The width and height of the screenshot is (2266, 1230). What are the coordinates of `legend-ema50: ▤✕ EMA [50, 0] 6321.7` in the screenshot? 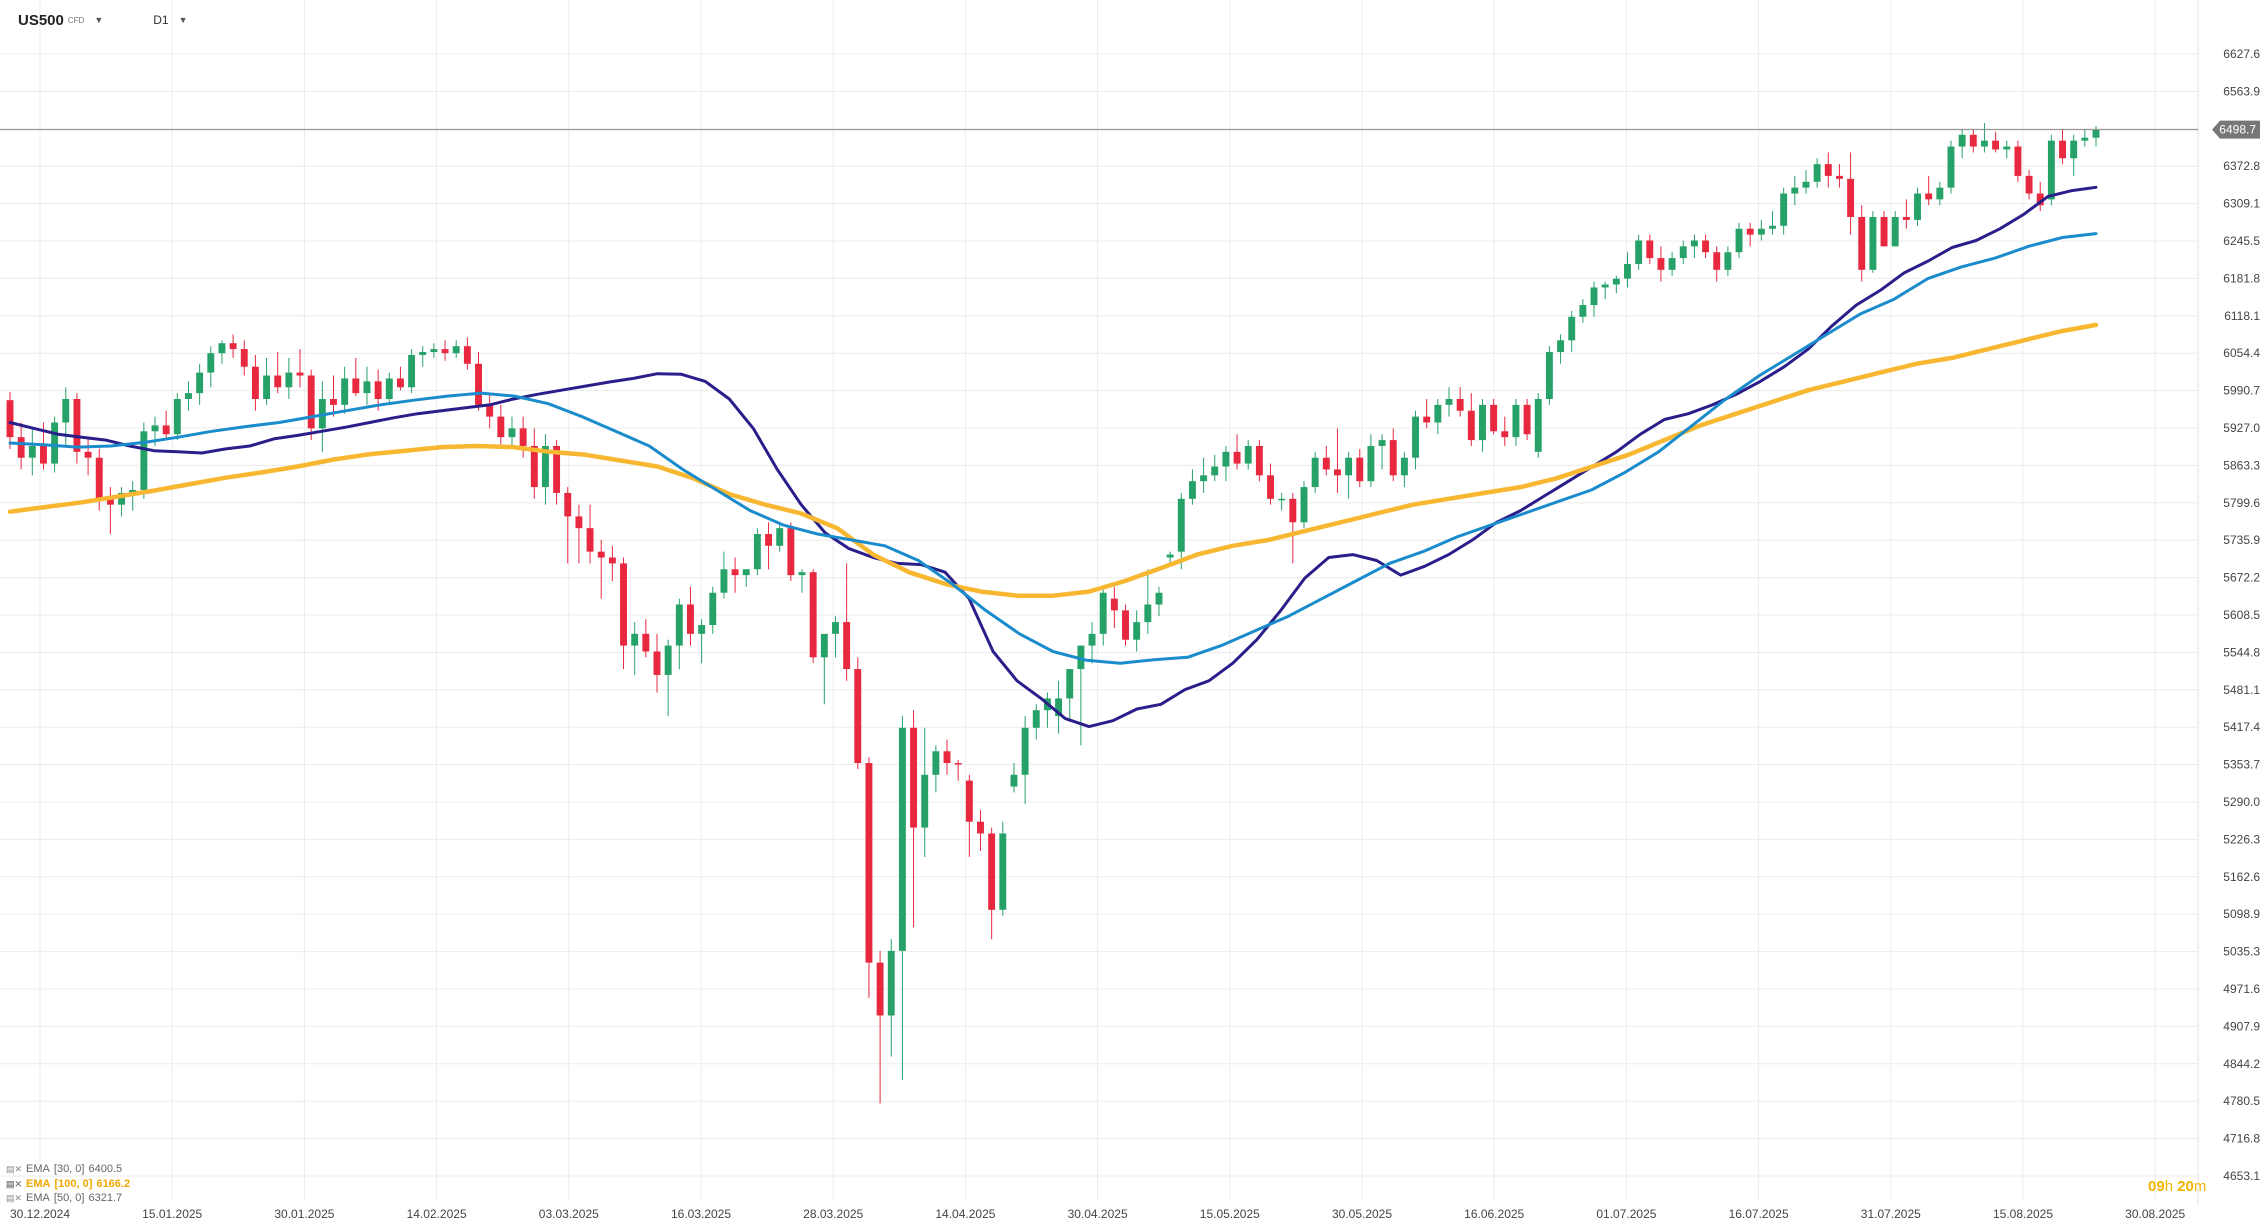 It's located at (68, 1198).